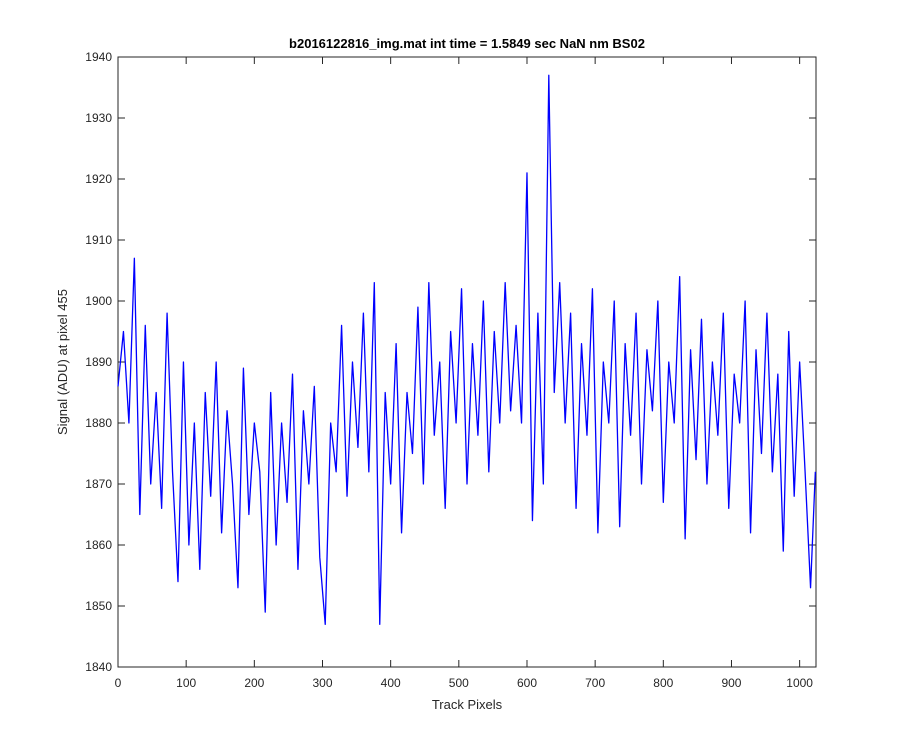  I want to click on y-tick-label: 1900, so click(98, 301).